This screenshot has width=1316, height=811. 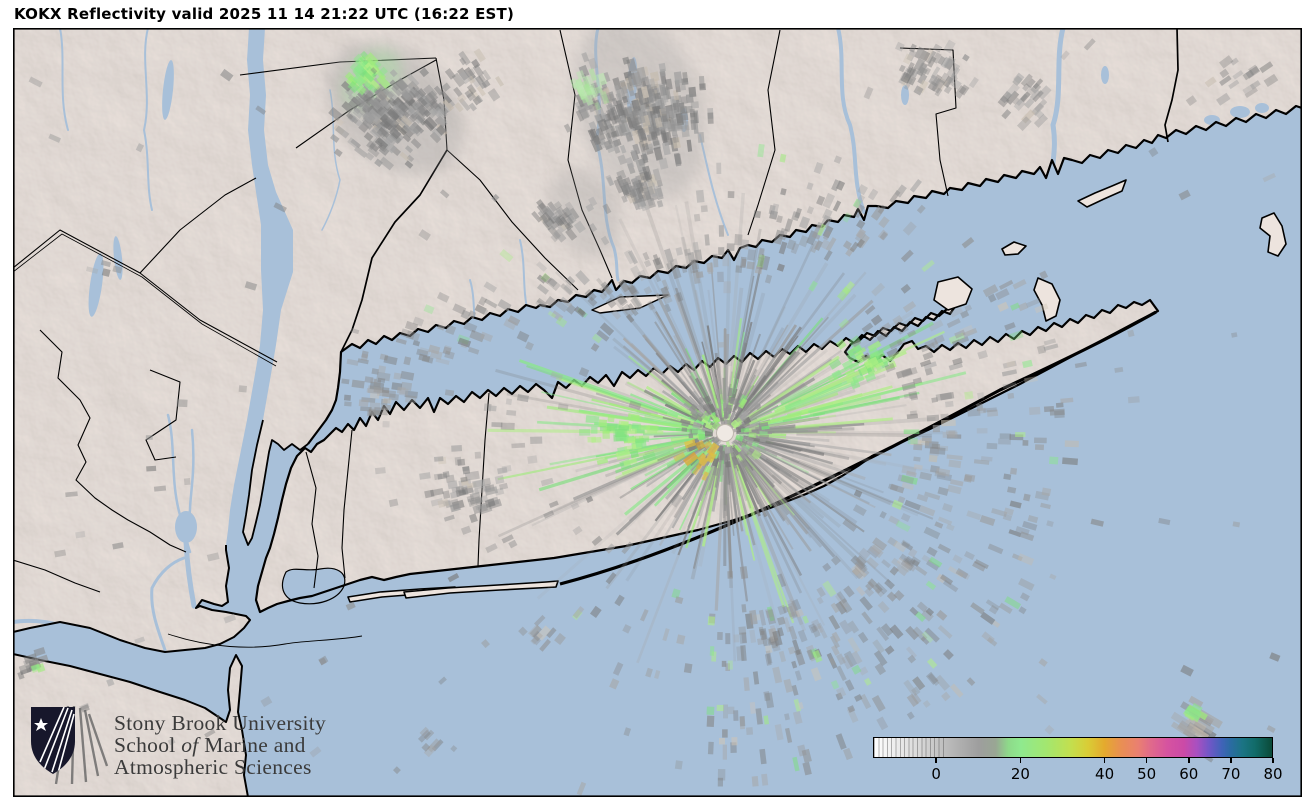 What do you see at coordinates (1231, 774) in the screenshot?
I see `colorbar-tick-label: 70` at bounding box center [1231, 774].